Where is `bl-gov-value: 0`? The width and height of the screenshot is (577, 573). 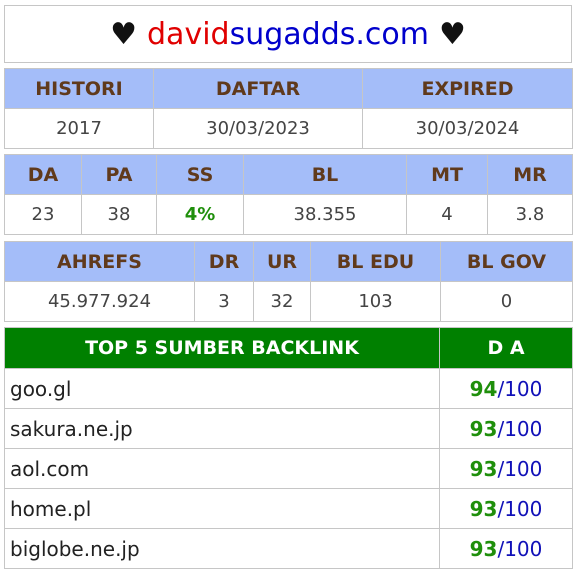
bl-gov-value: 0 is located at coordinates (506, 301).